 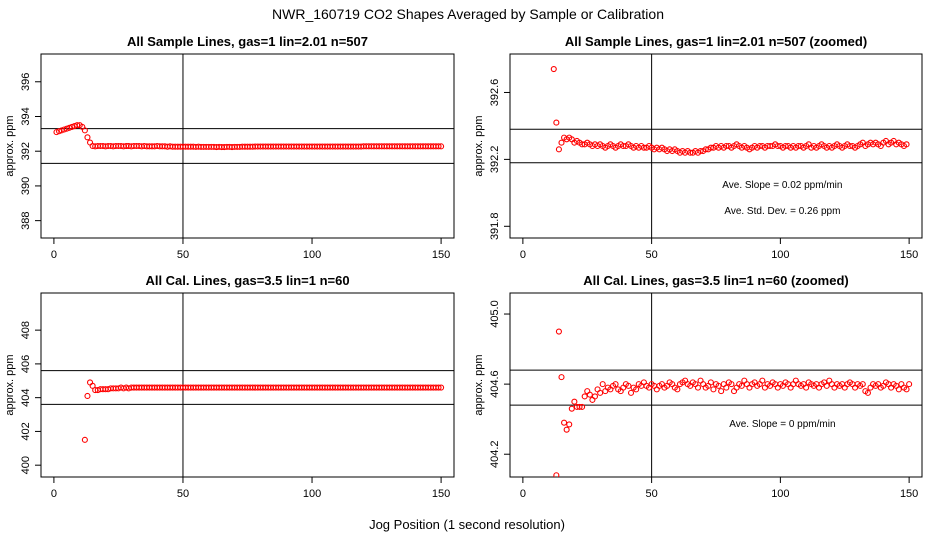 What do you see at coordinates (495, 93) in the screenshot?
I see `y-tick-label: 392.6` at bounding box center [495, 93].